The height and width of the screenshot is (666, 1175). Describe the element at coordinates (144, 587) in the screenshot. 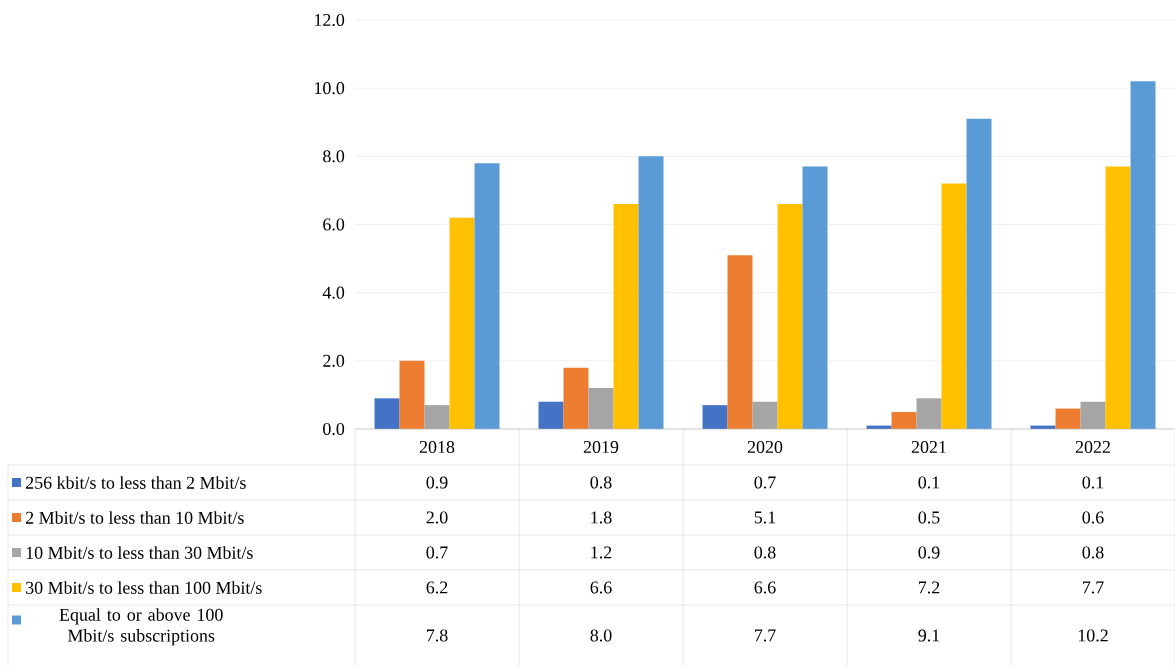

I see `legend-label: 30 Mbit/s to less than 100 Mbit/s` at that location.